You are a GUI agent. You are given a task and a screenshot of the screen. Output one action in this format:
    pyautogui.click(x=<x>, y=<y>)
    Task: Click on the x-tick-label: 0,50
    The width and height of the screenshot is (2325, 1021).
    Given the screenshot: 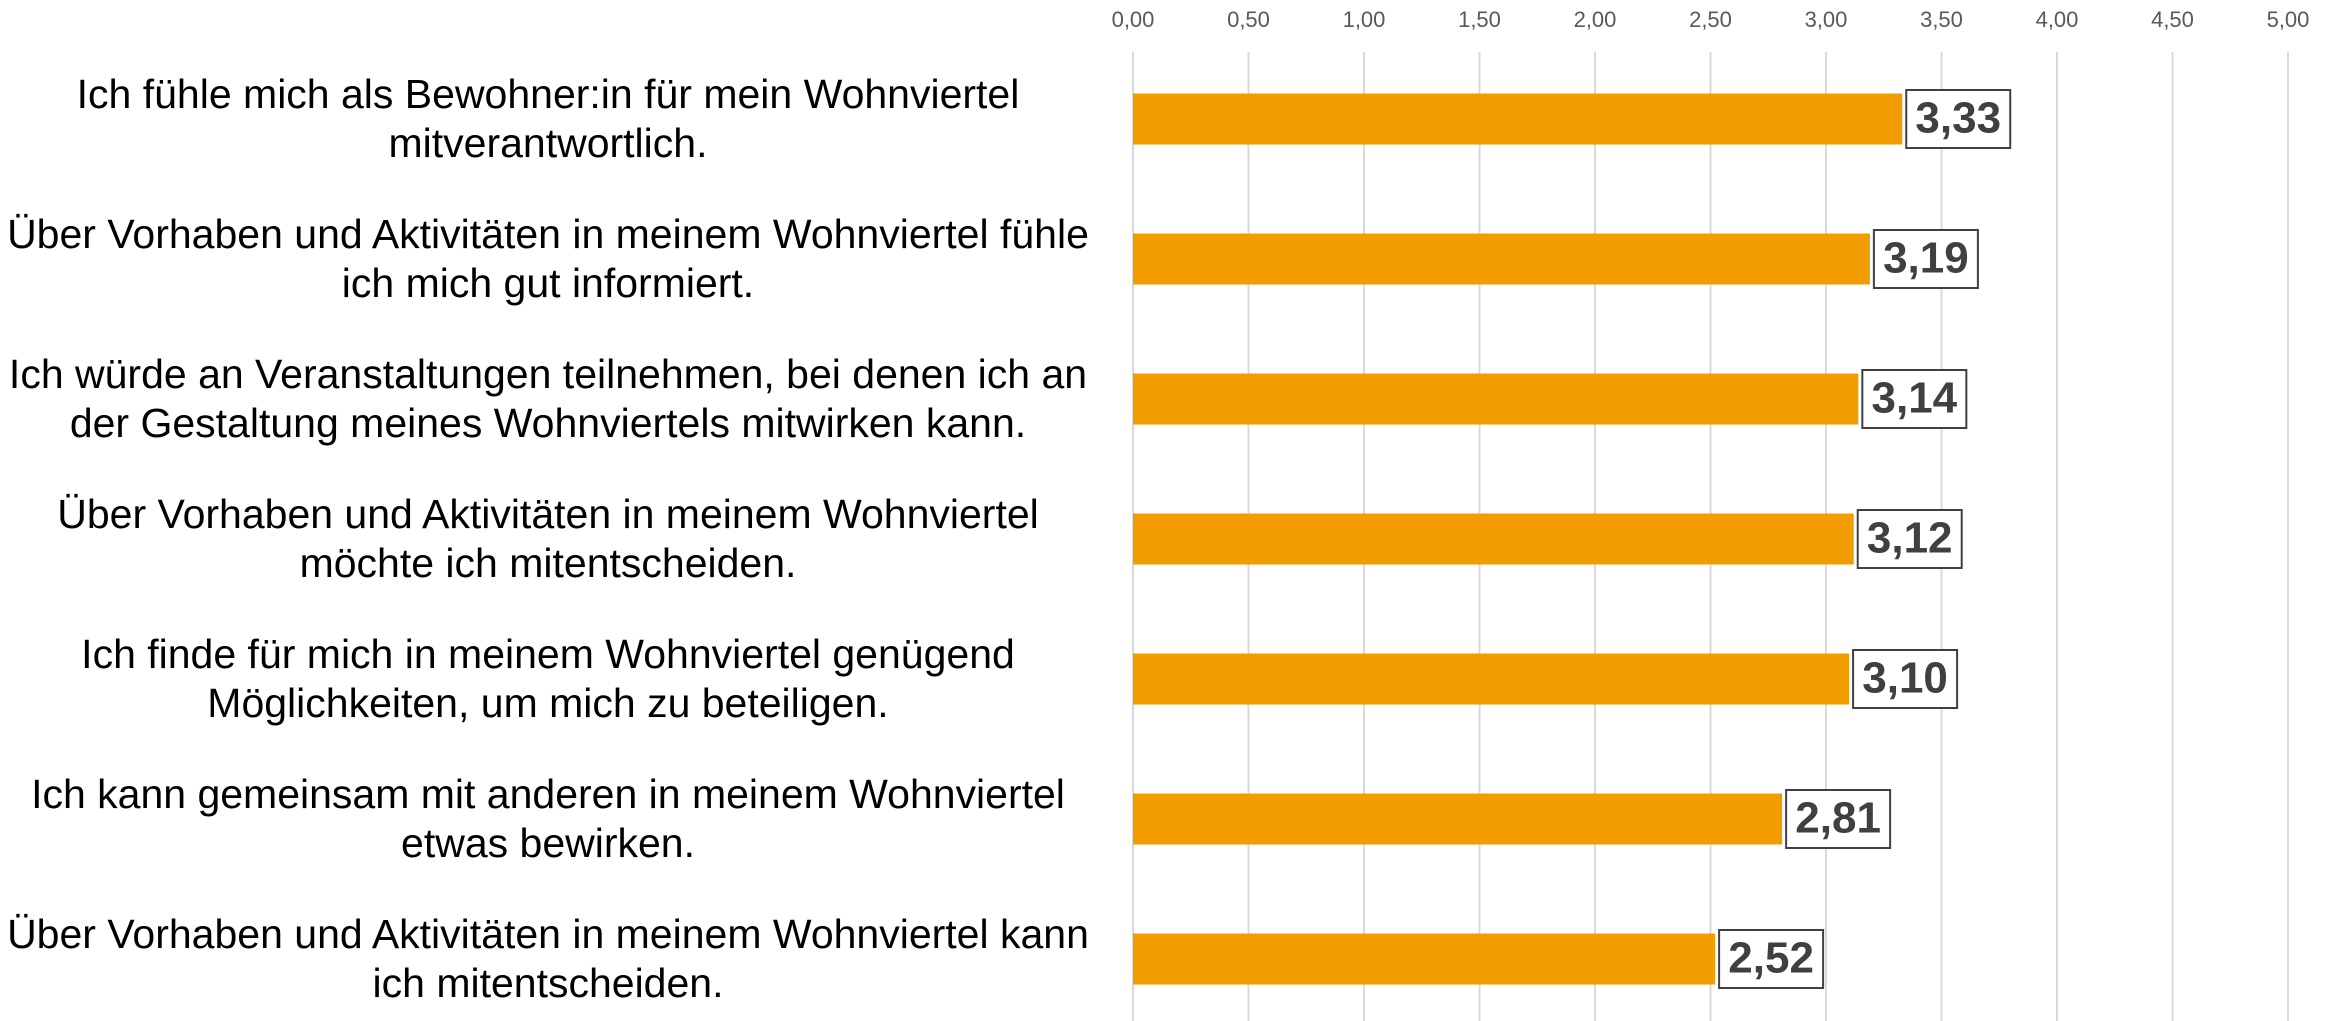 What is the action you would take?
    pyautogui.click(x=1248, y=19)
    